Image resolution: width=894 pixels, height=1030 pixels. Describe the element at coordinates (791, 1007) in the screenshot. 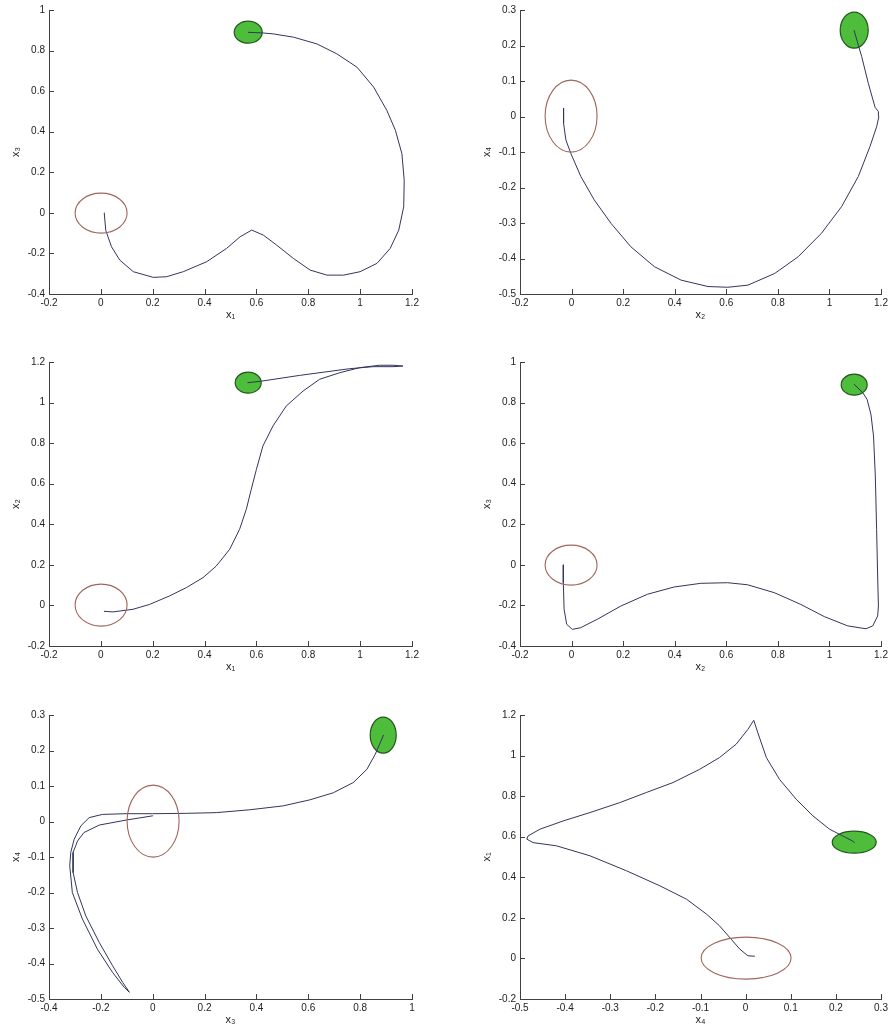

I see `x-tick-label: 0.1` at that location.